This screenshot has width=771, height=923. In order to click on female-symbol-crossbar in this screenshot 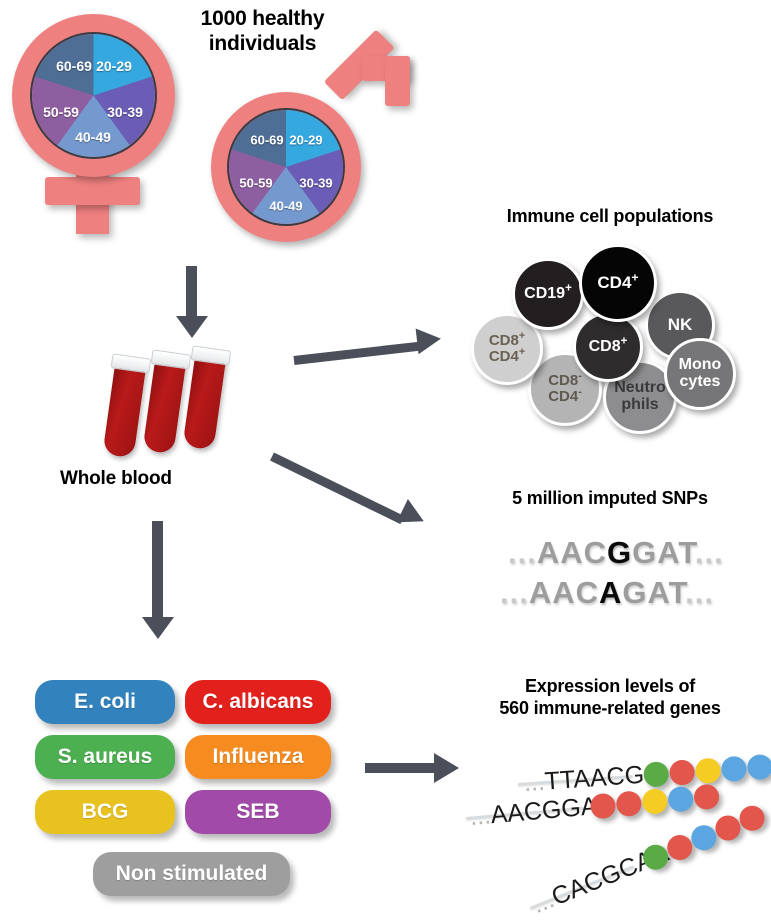, I will do `click(92, 191)`.